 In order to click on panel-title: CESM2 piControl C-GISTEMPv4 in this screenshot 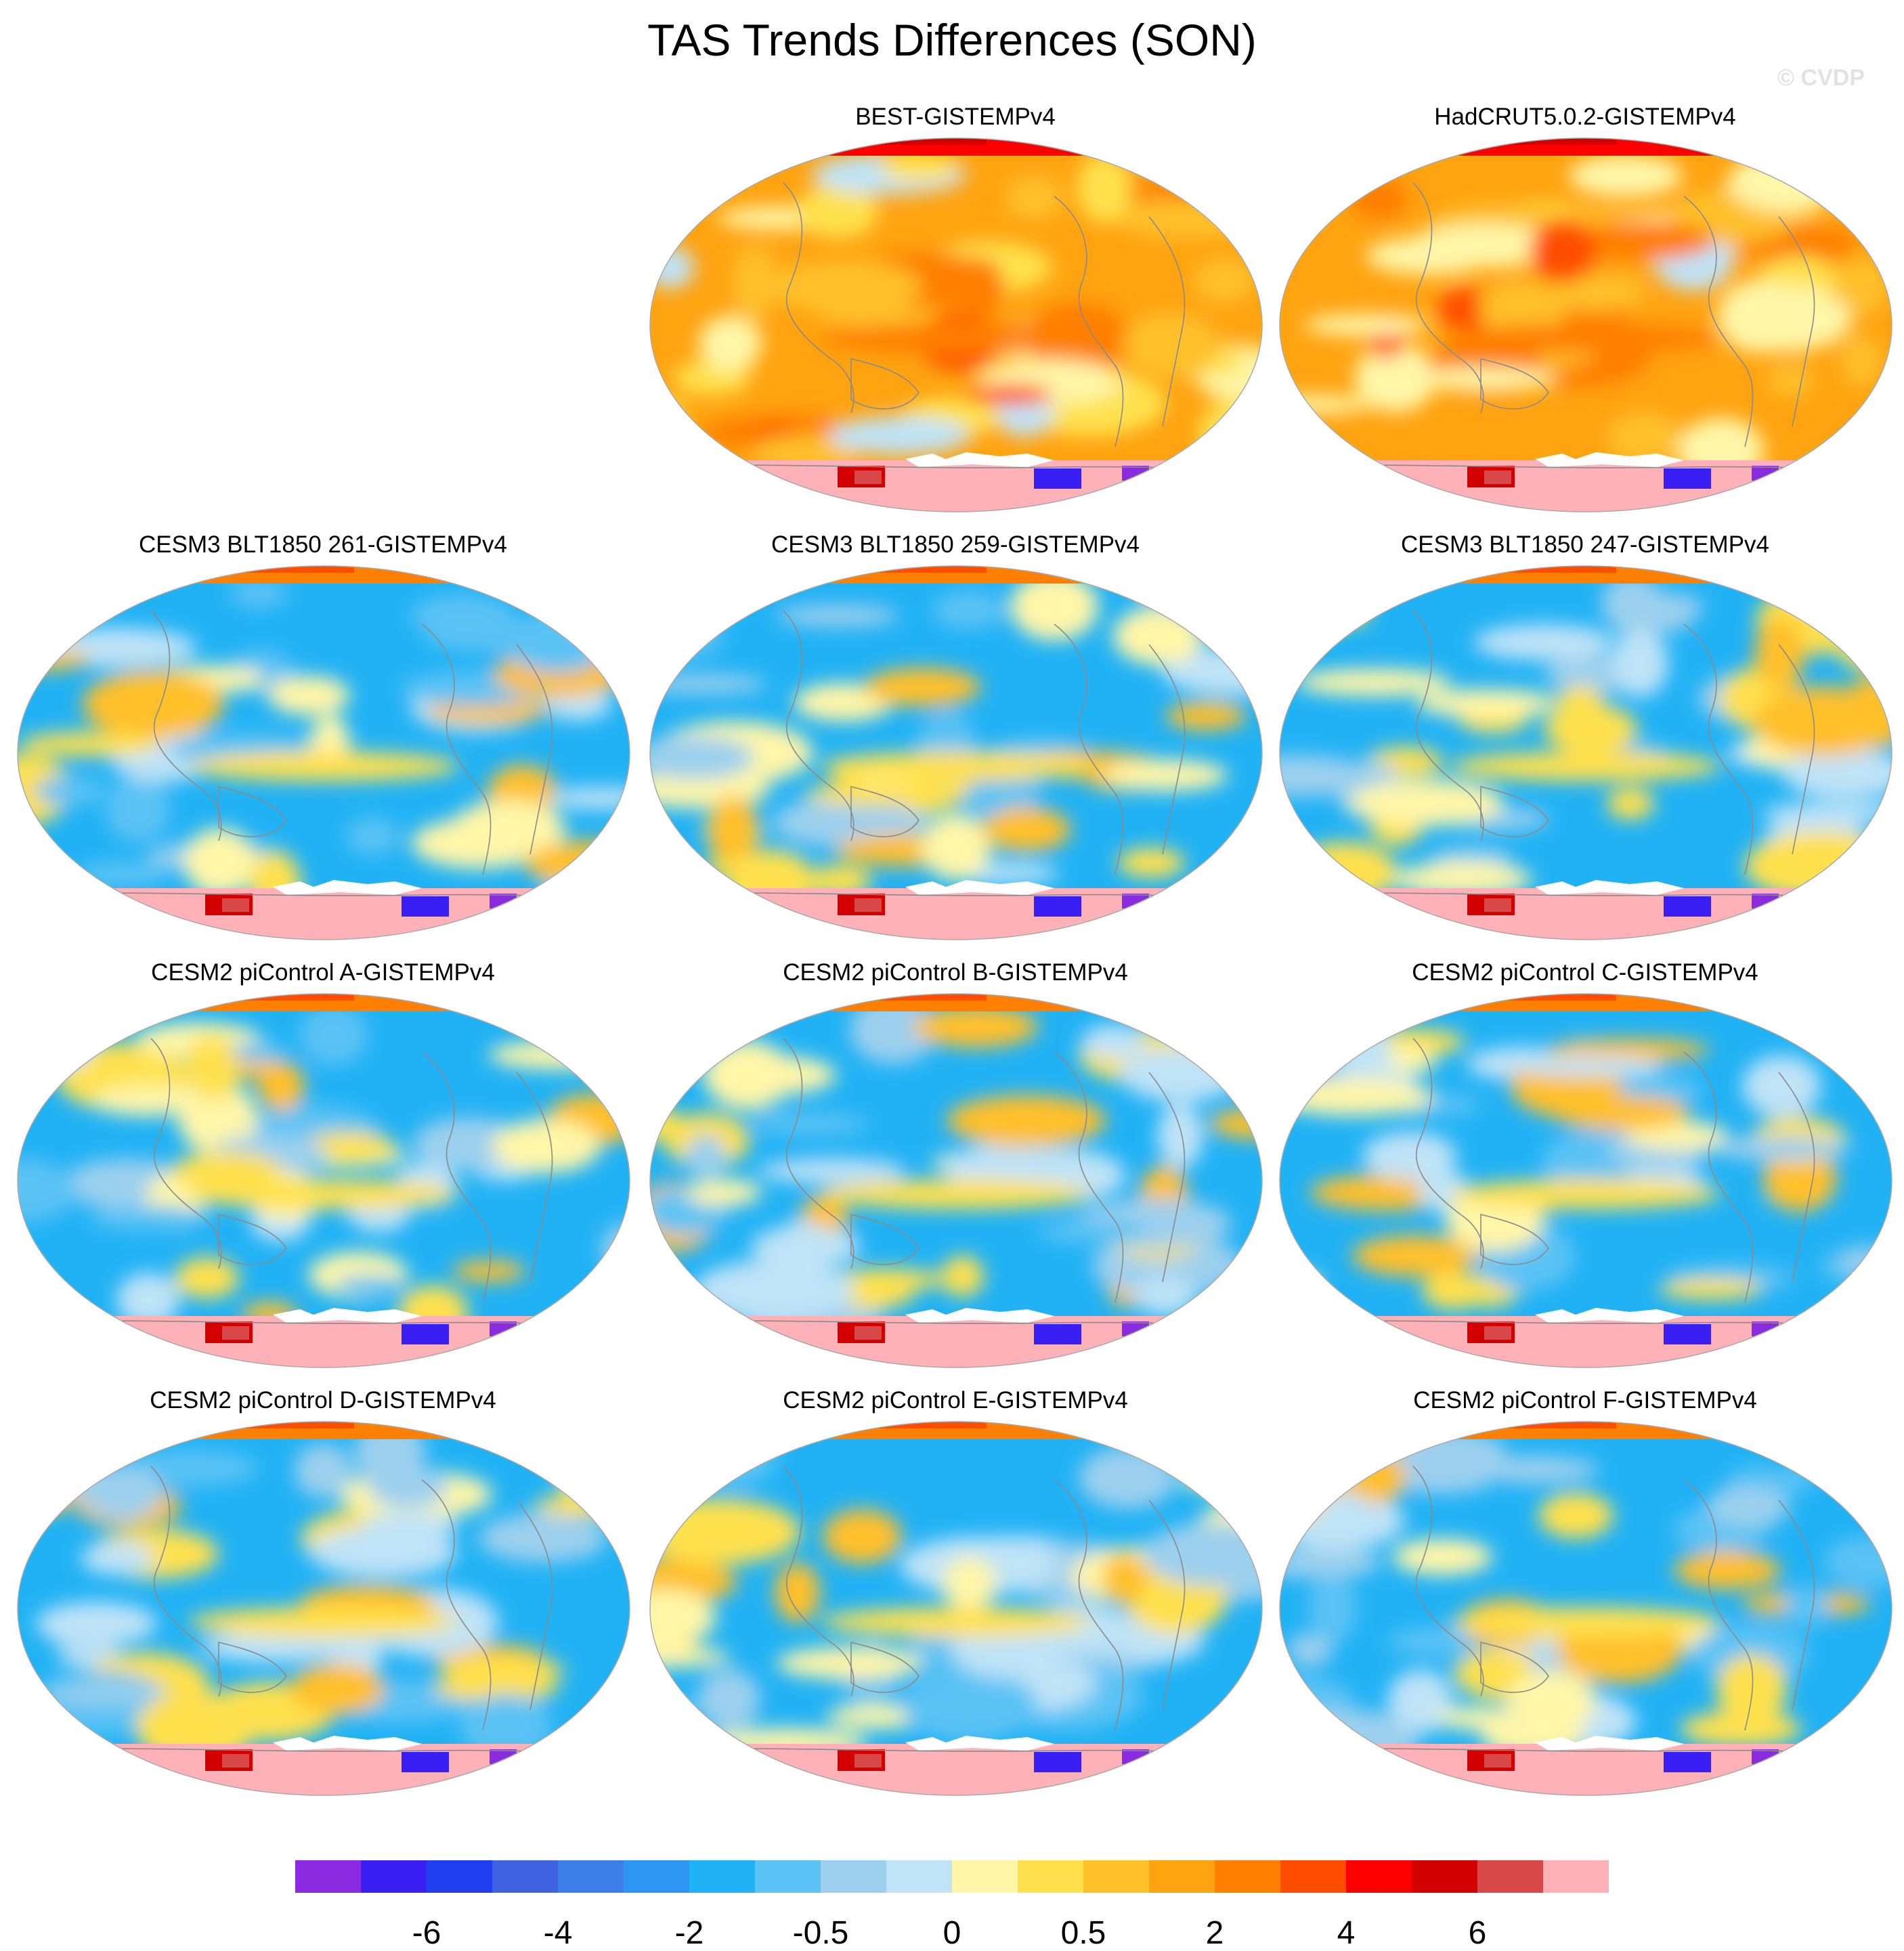, I will do `click(1585, 972)`.